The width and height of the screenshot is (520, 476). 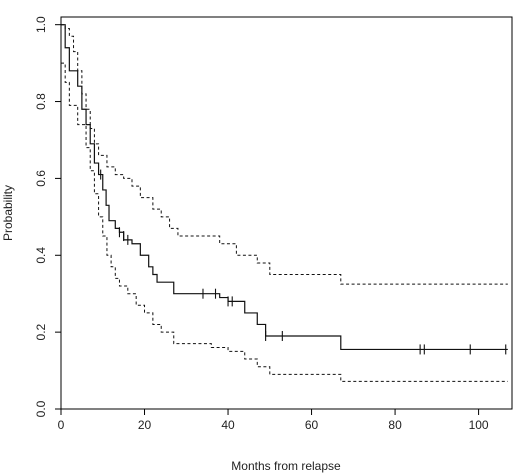 I want to click on y-tick-label: 0.6, so click(x=41, y=178).